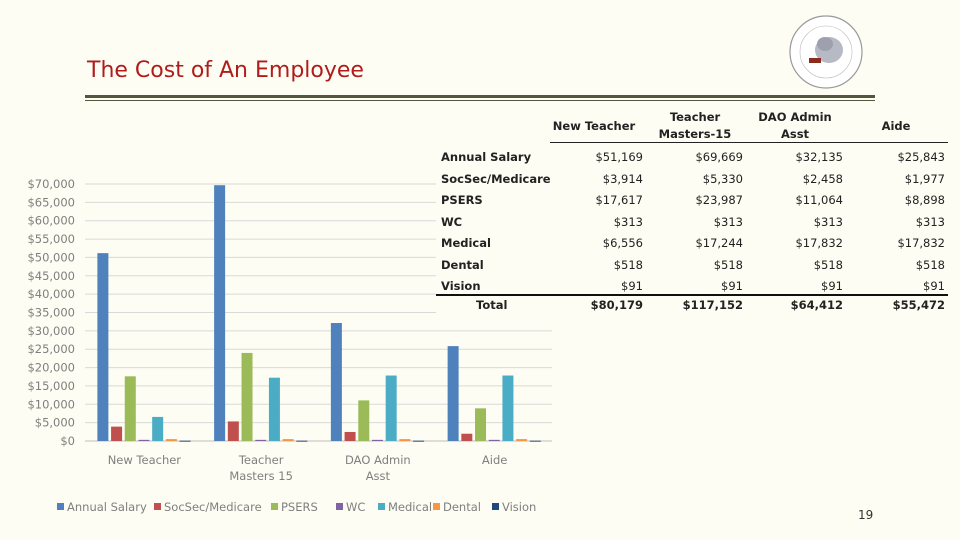  Describe the element at coordinates (51, 202) in the screenshot. I see `y-tick-label: $65,000` at that location.